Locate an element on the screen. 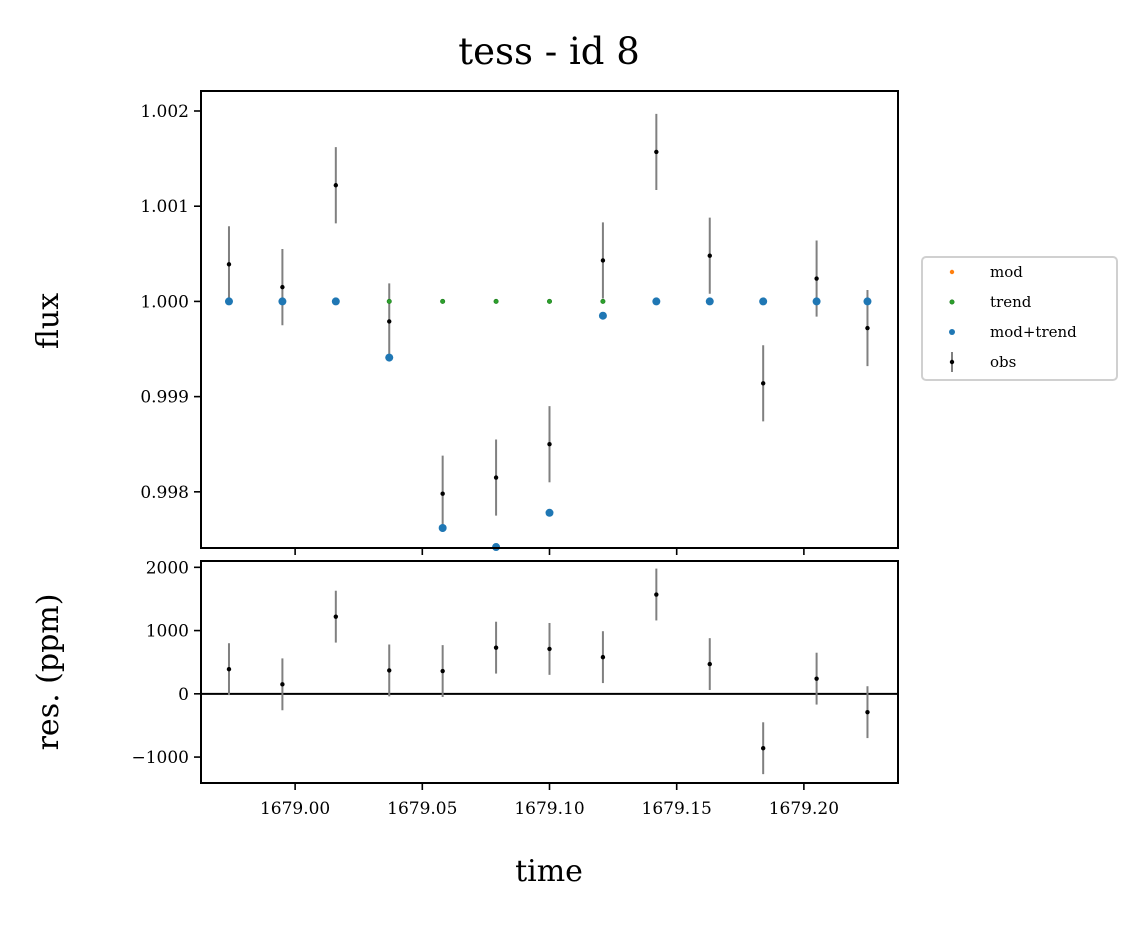 The width and height of the screenshot is (1148, 927). bottom-axes-frame is located at coordinates (549, 672).